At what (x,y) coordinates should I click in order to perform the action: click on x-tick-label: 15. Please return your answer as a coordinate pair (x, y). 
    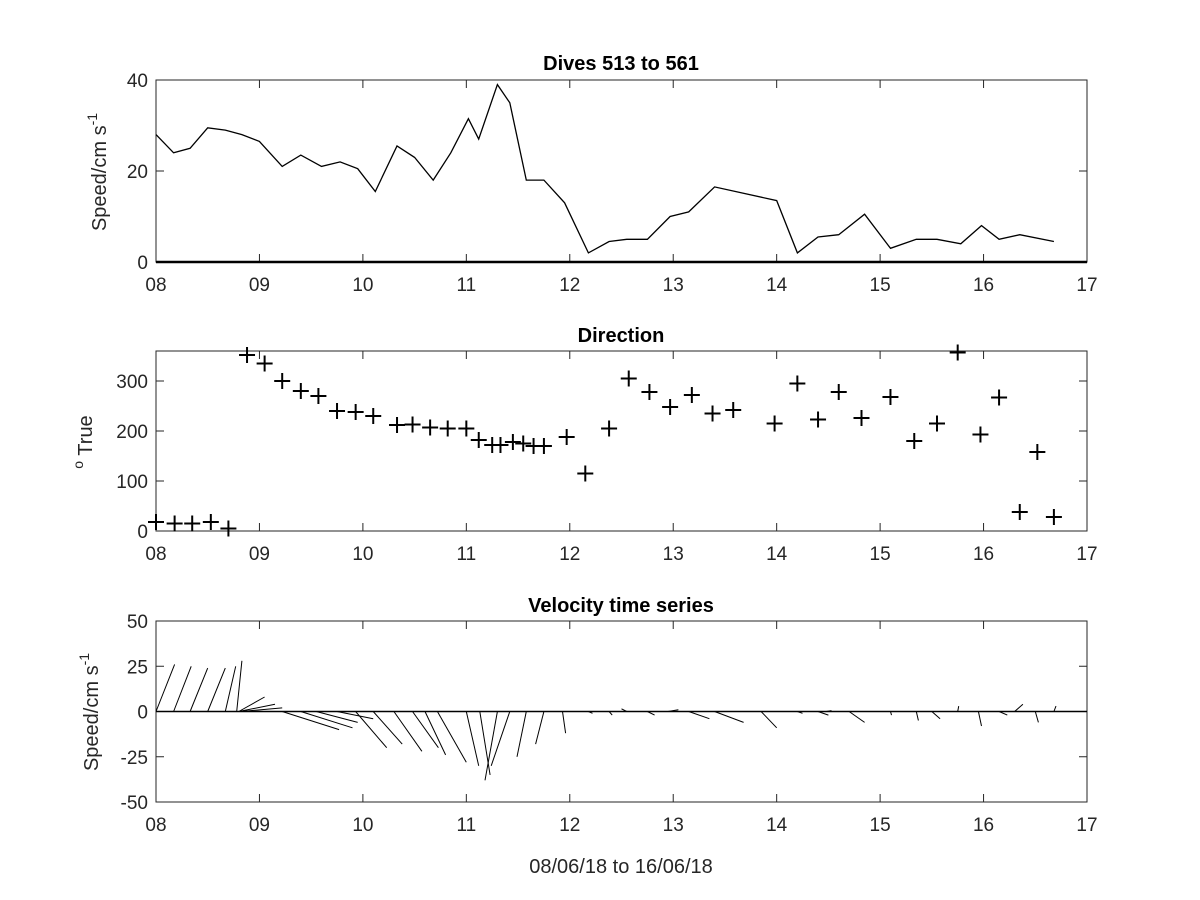
    Looking at the image, I should click on (880, 554).